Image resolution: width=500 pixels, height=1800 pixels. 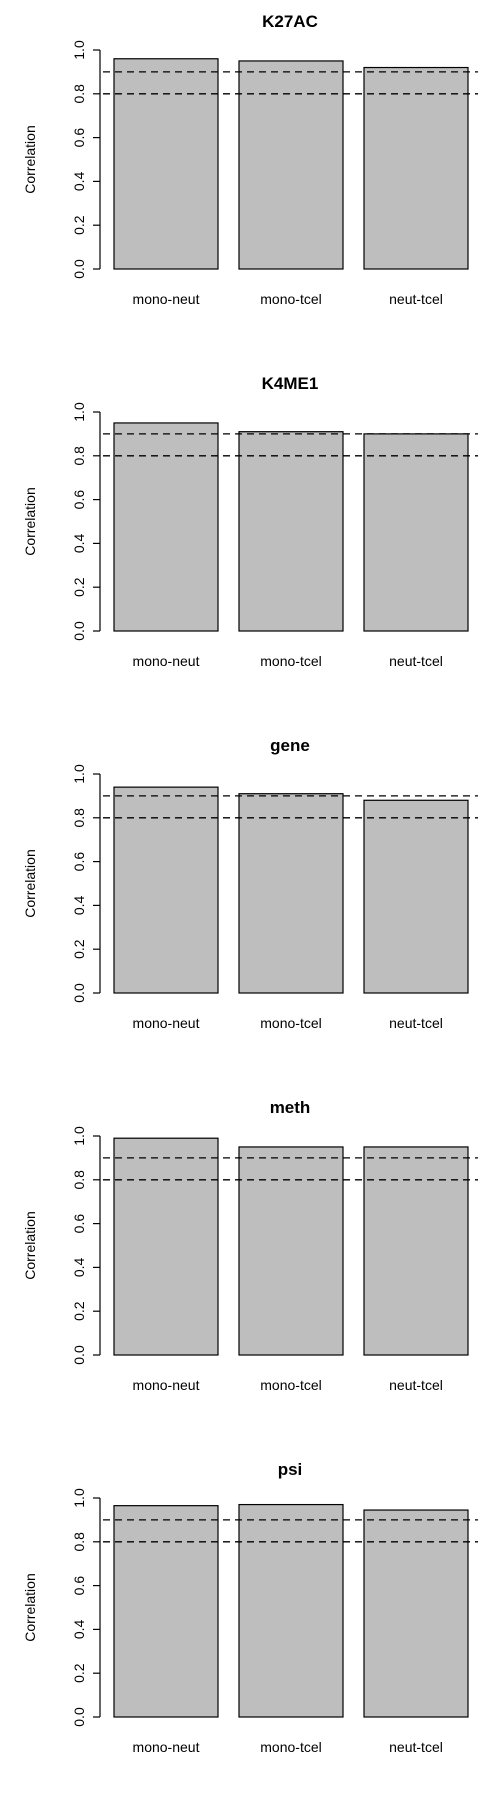 I want to click on chart-title: gene, so click(x=290, y=745).